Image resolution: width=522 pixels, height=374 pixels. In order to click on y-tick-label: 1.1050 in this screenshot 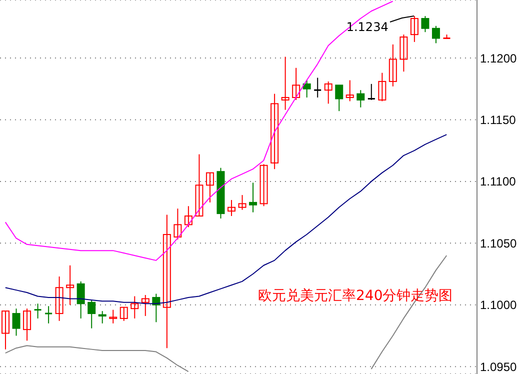, I will do `click(499, 243)`.